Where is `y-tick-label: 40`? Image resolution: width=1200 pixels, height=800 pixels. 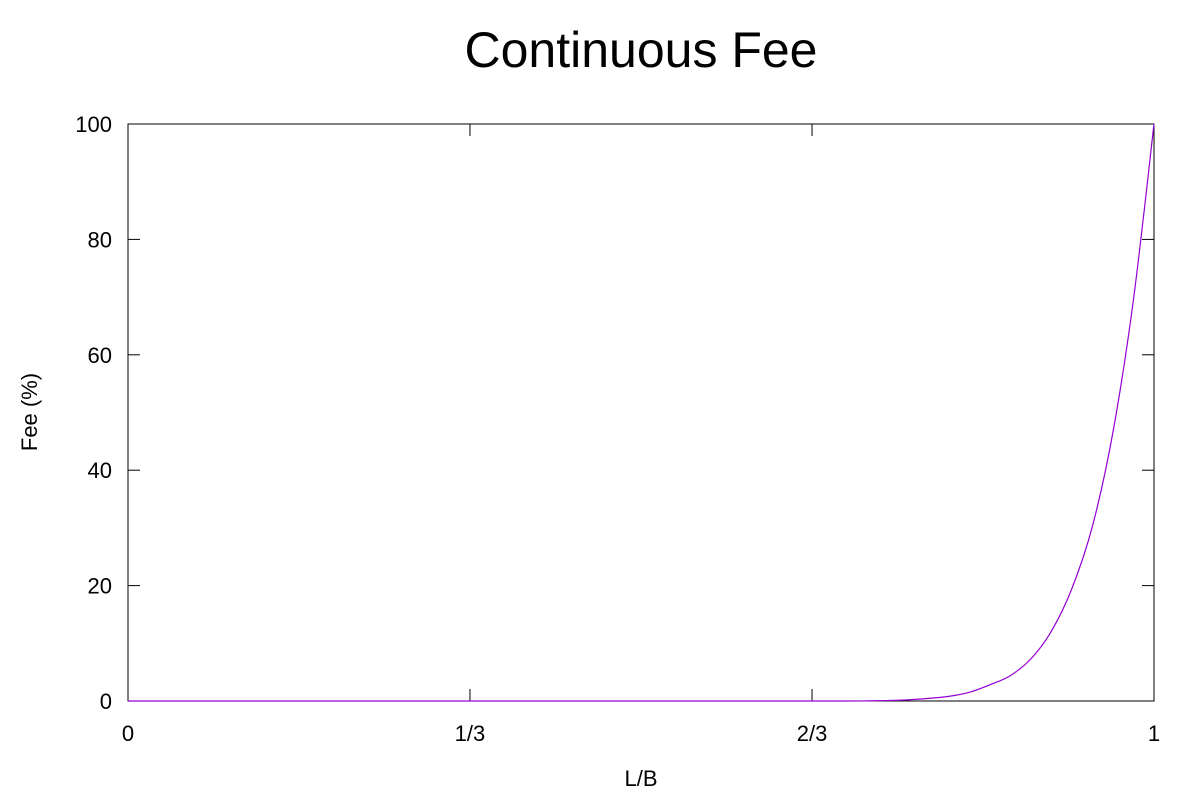
y-tick-label: 40 is located at coordinates (100, 470).